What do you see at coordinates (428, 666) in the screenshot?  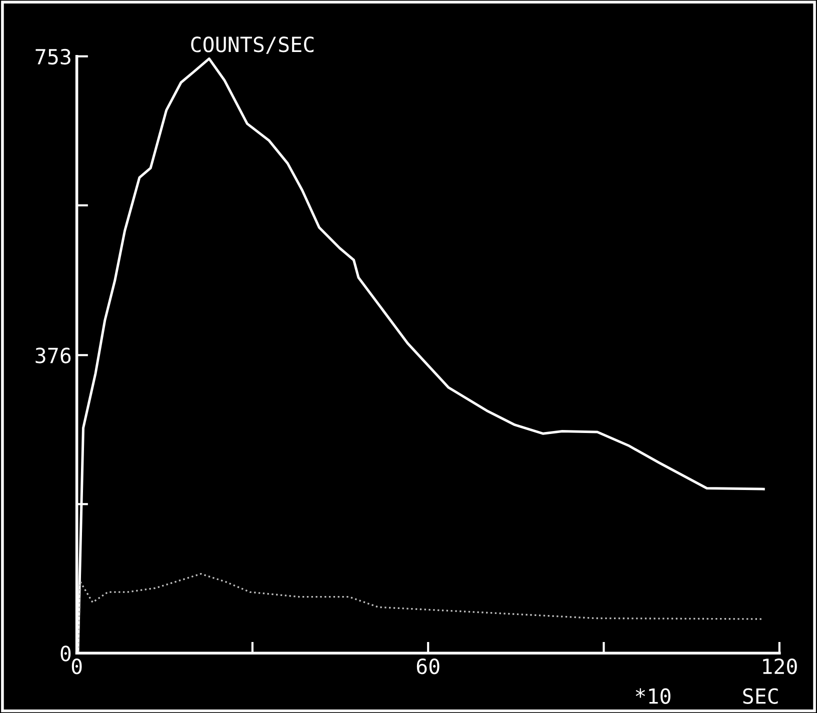 I see `x-tick-label: 60` at bounding box center [428, 666].